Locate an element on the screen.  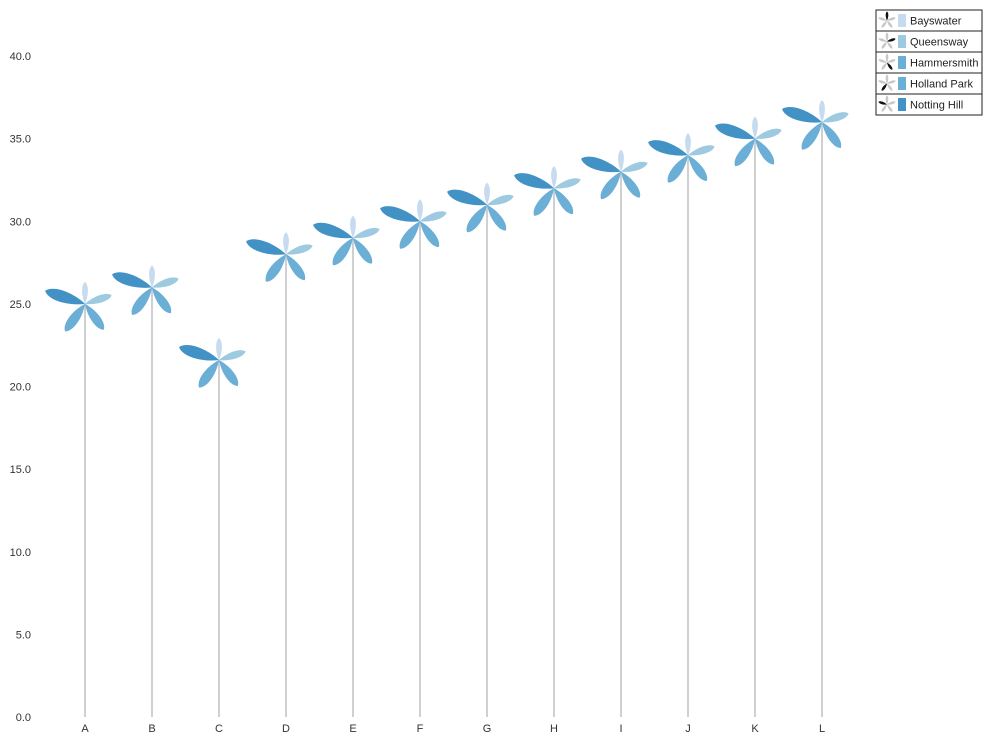
x-tick-label: I is located at coordinates (620, 729).